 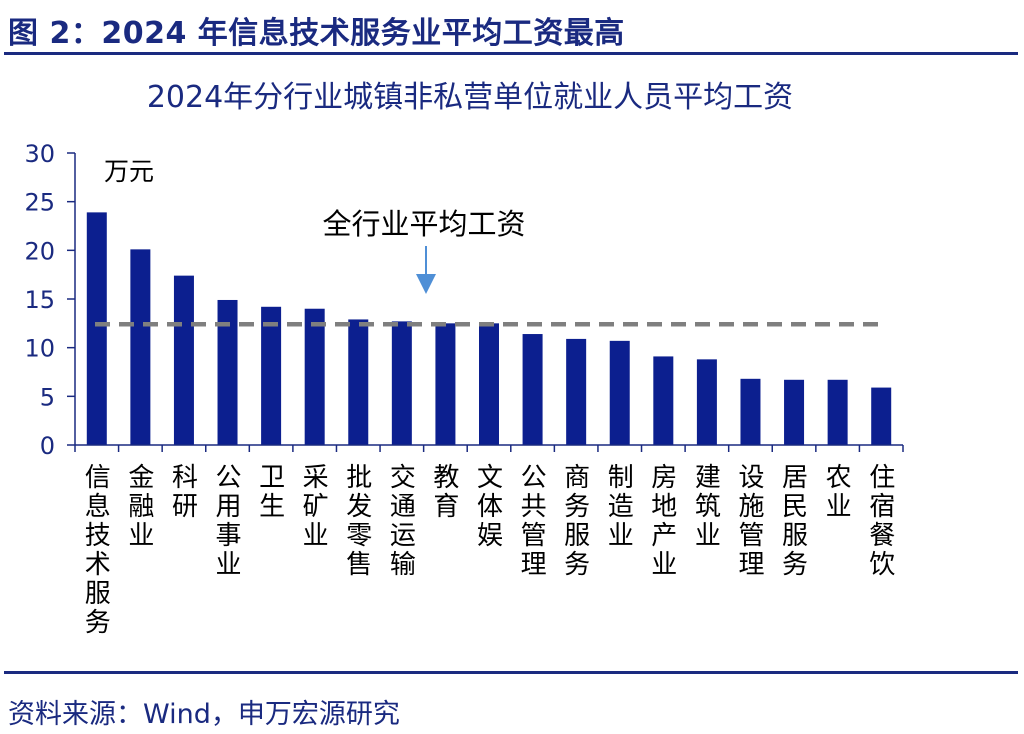 What do you see at coordinates (39, 300) in the screenshot?
I see `y-tick-label: 15` at bounding box center [39, 300].